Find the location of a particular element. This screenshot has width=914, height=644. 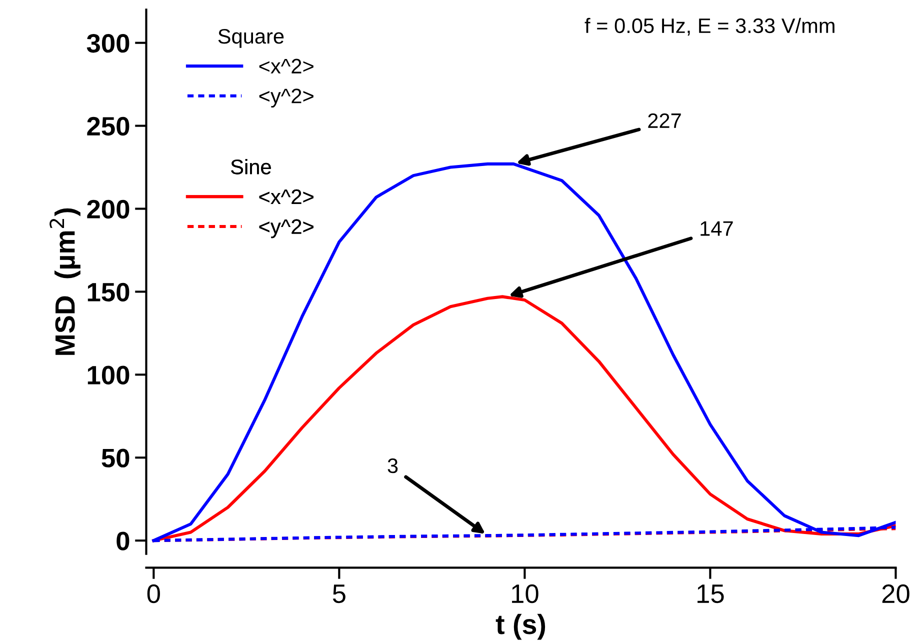

x-tick-label: 0 is located at coordinates (153, 594).